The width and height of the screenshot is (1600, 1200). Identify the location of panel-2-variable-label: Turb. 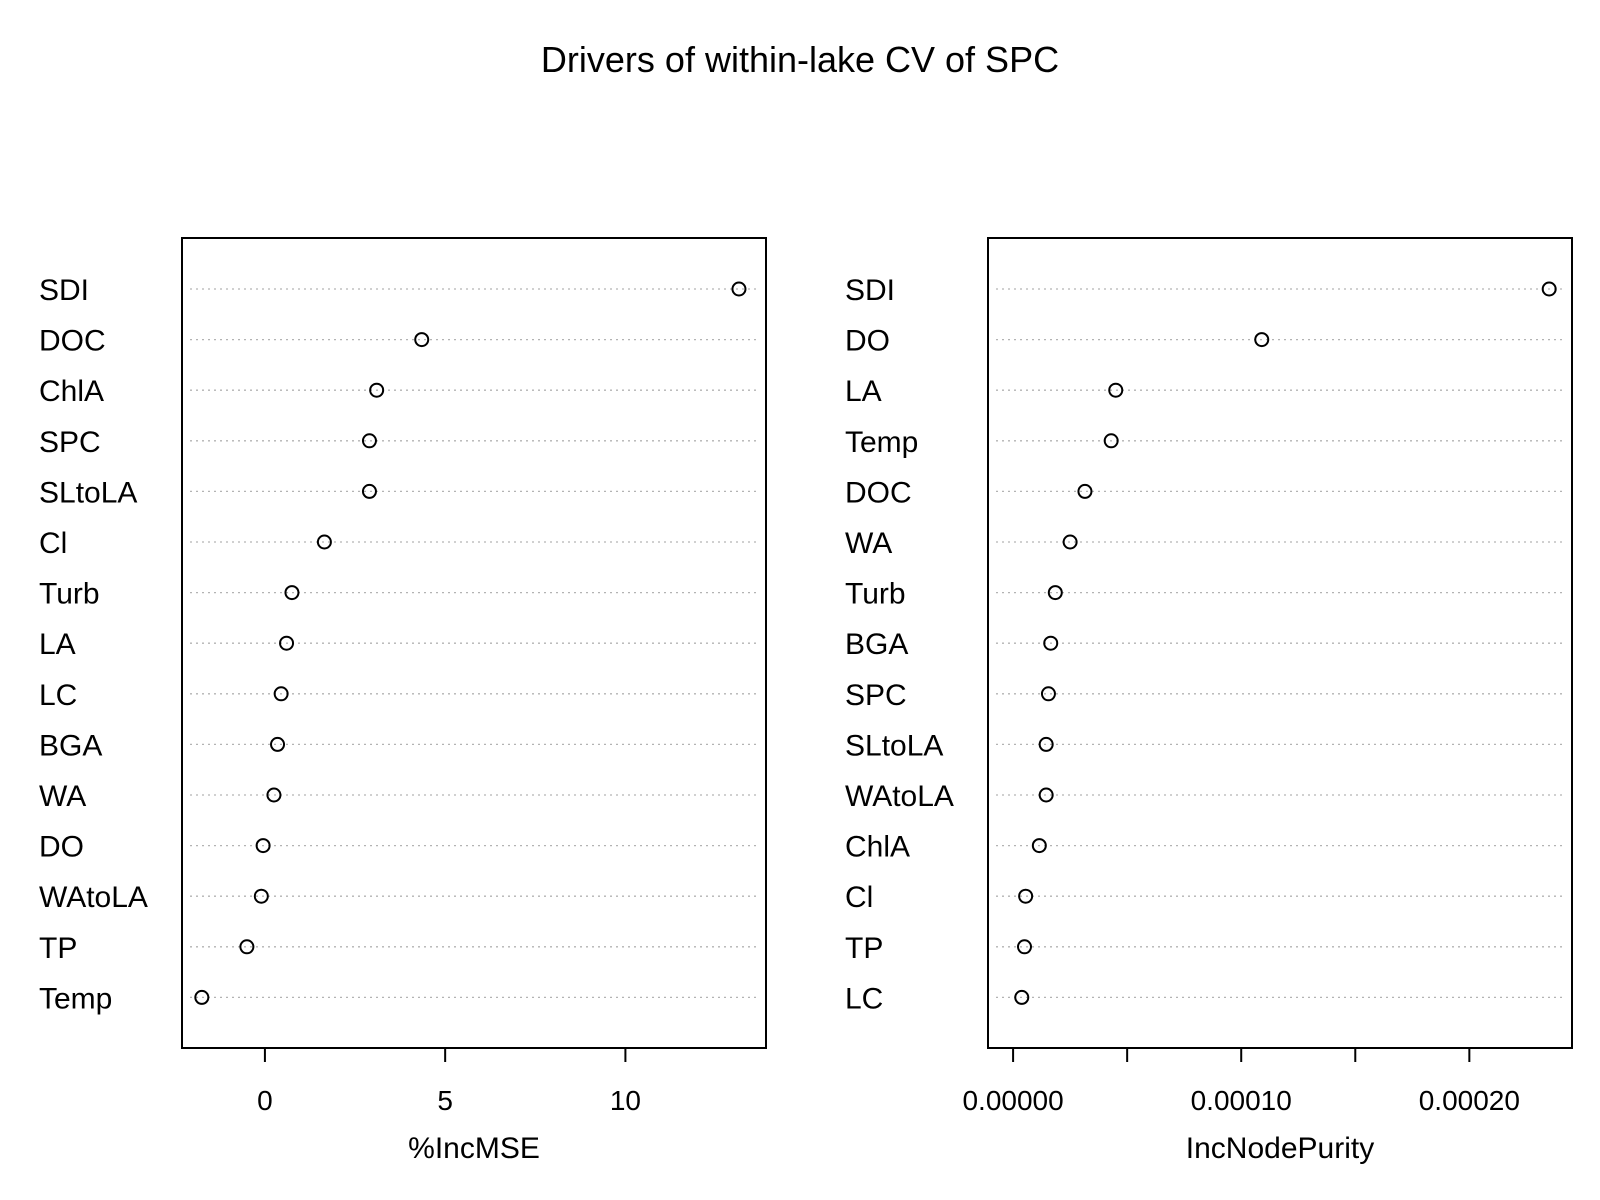
(875, 594).